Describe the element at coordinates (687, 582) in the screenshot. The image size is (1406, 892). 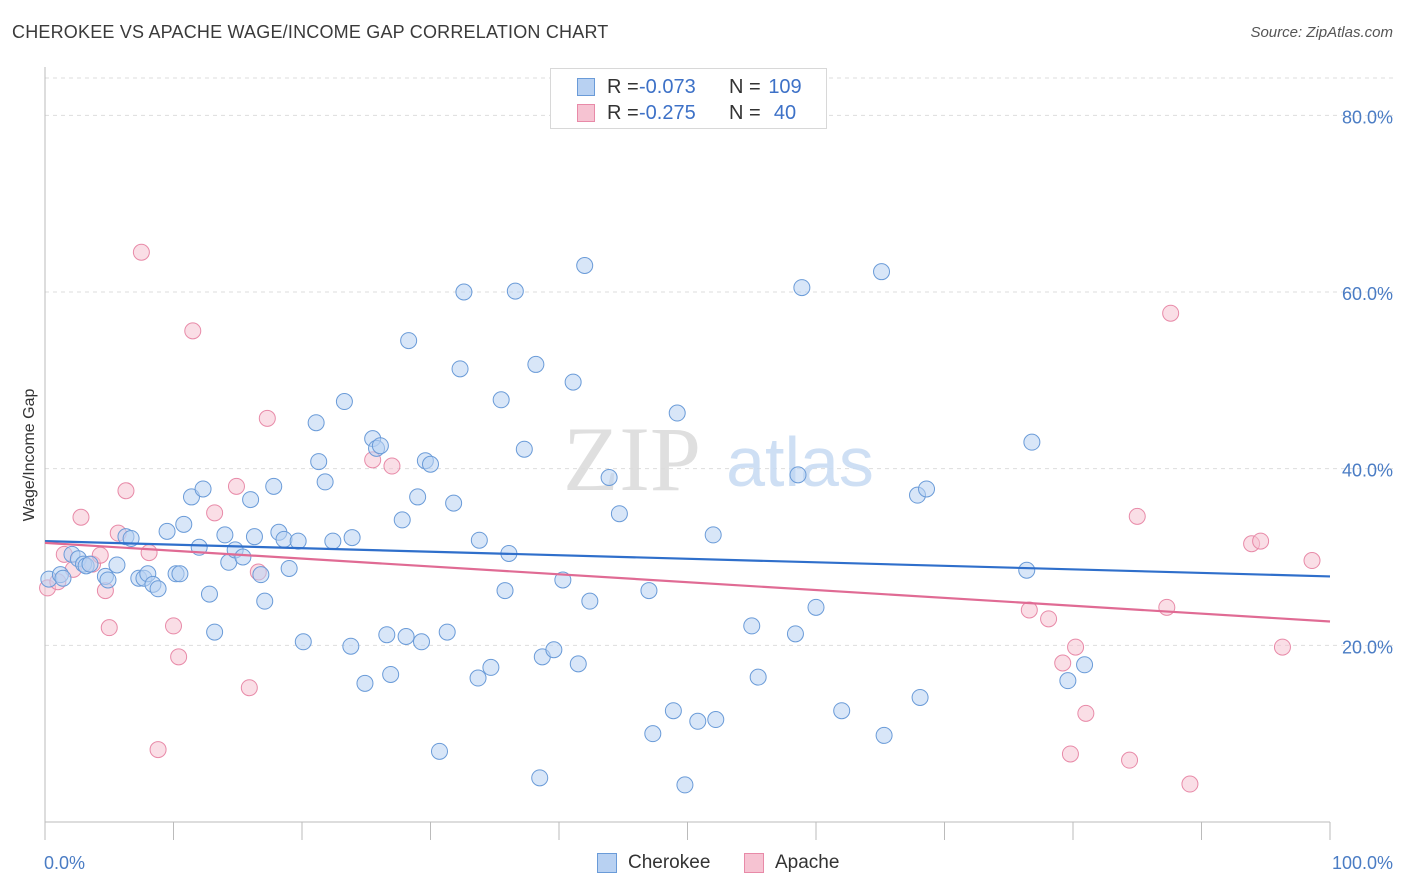
I see `apache-trend-line` at that location.